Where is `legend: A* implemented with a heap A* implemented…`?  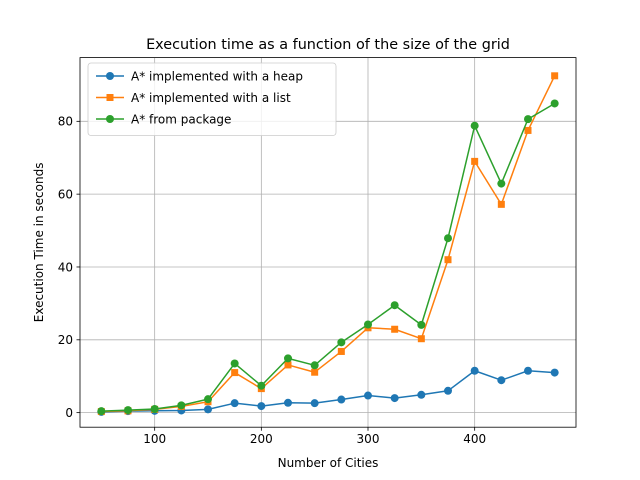 legend: A* implemented with a heap A* implemented… is located at coordinates (212, 99).